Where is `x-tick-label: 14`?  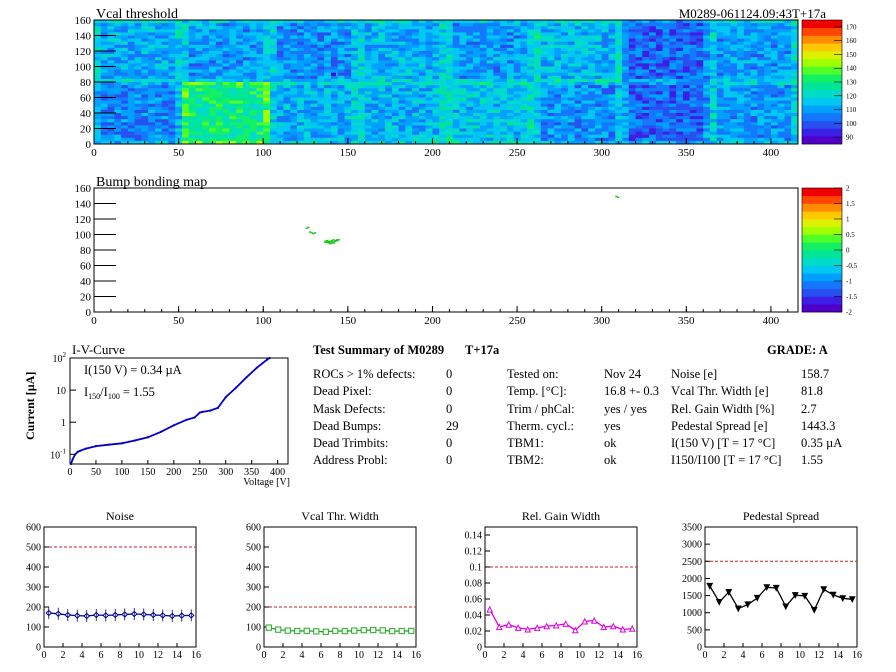 x-tick-label: 14 is located at coordinates (838, 655).